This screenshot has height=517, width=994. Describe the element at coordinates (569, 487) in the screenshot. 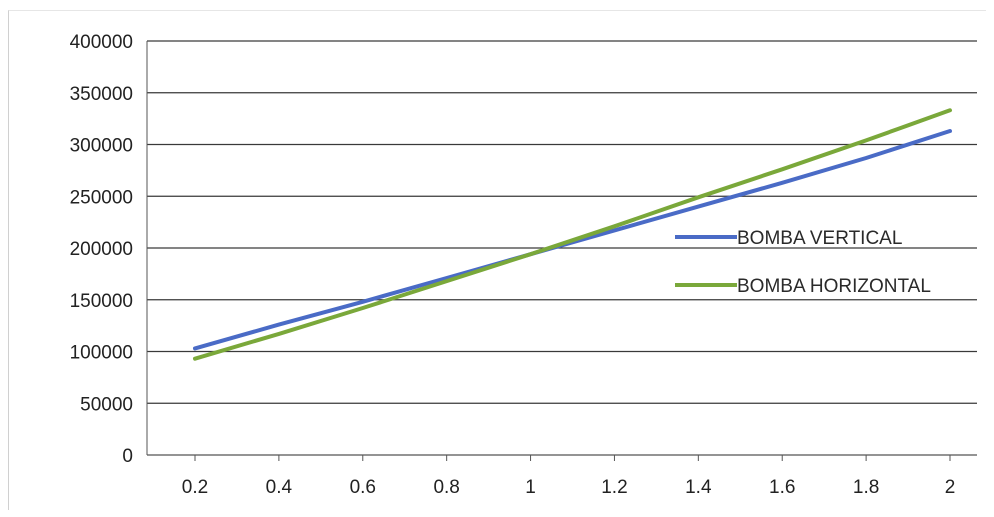

I see `x-tick-labels: 0.2 0.4 0.6 0.8 1 1.2 1.4 1.6 1.8 2` at that location.